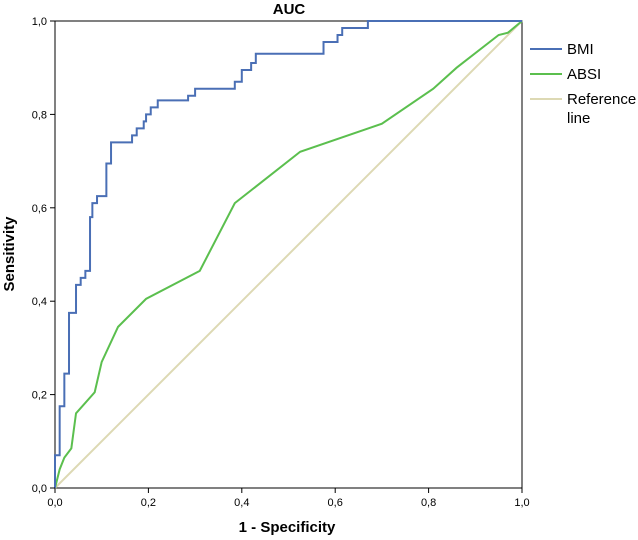  I want to click on x-tick-label: 1,0, so click(521, 503).